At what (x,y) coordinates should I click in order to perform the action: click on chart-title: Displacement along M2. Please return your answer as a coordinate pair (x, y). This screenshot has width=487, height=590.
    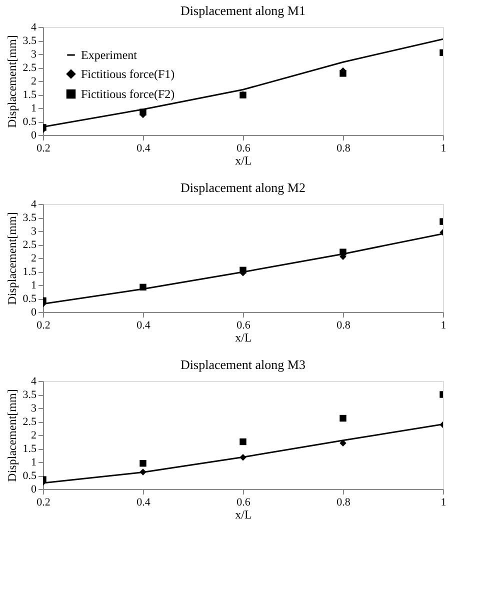
    Looking at the image, I should click on (243, 187).